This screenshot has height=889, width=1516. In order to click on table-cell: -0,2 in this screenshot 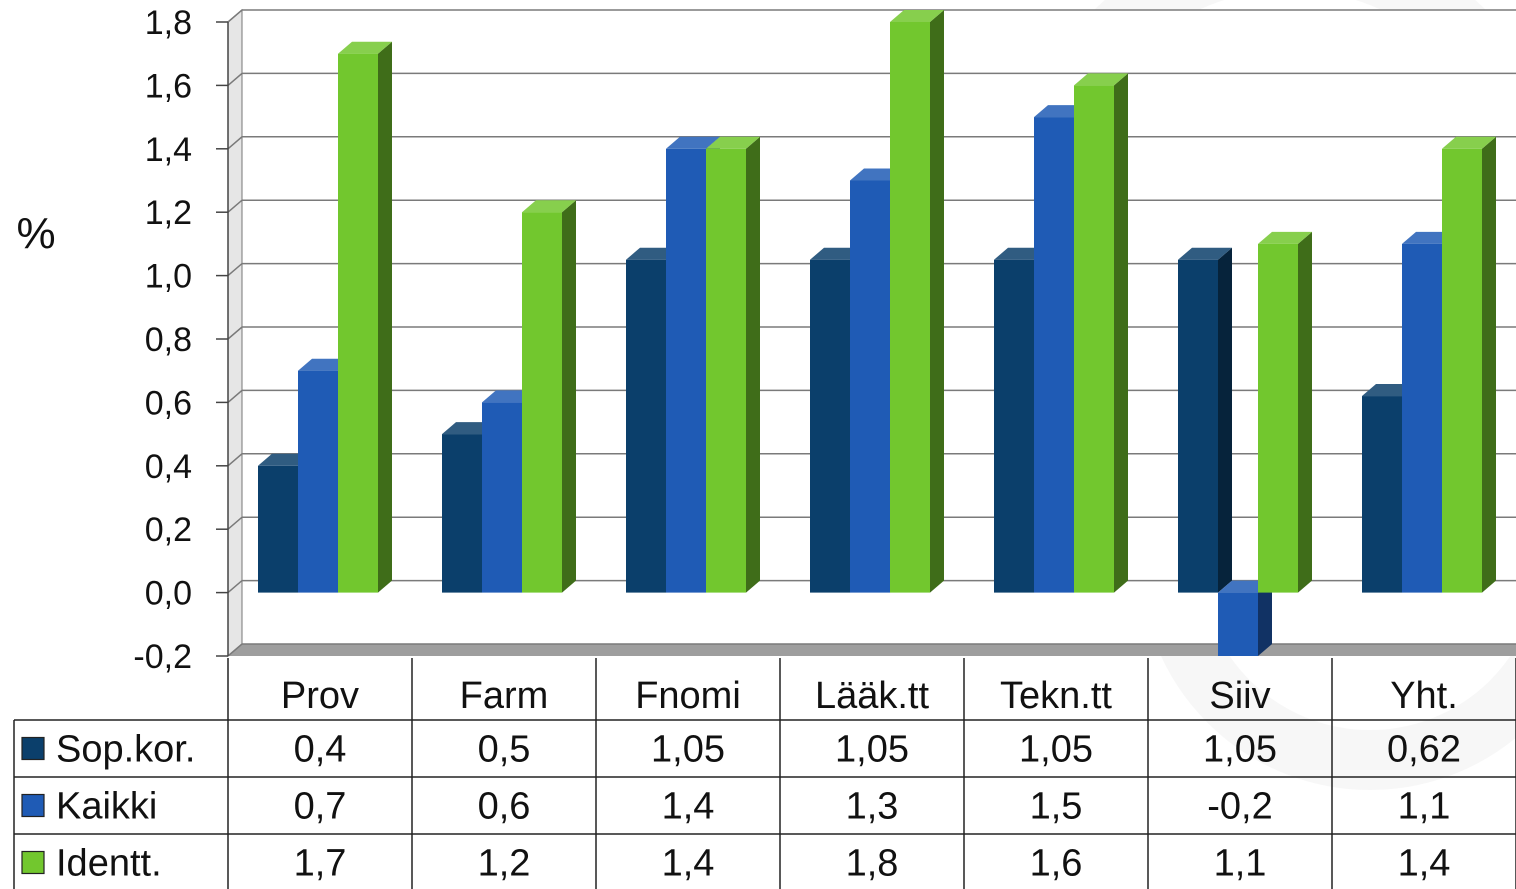, I will do `click(1239, 807)`.